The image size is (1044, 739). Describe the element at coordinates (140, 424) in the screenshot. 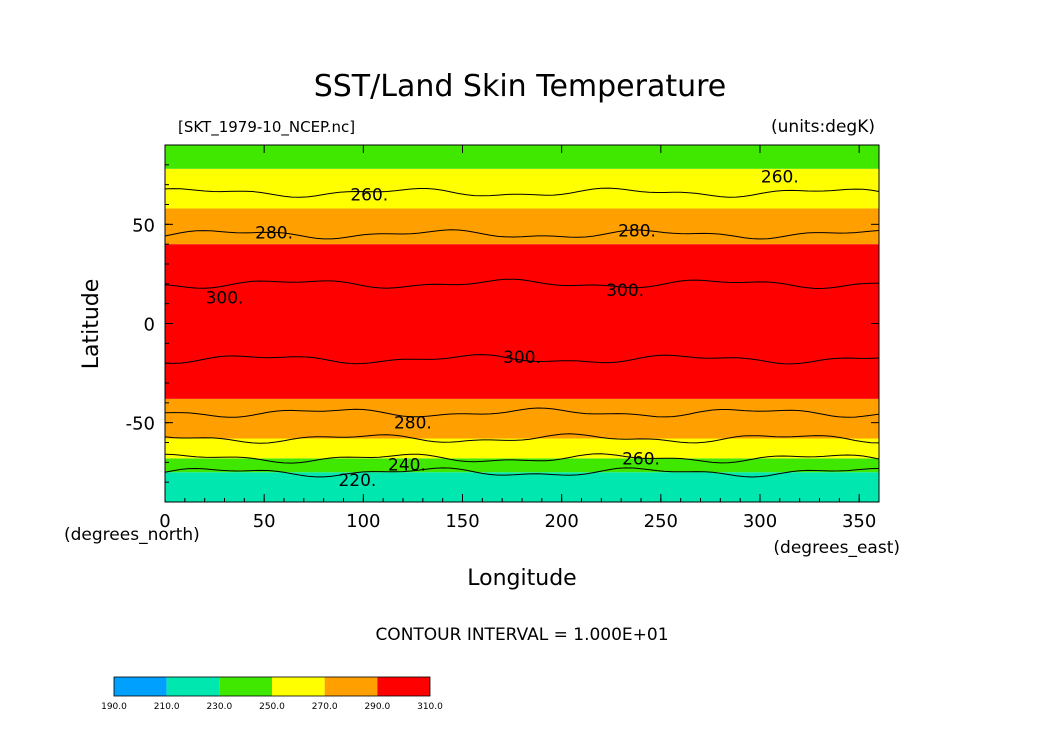

I see `y-tick-label: -50` at that location.